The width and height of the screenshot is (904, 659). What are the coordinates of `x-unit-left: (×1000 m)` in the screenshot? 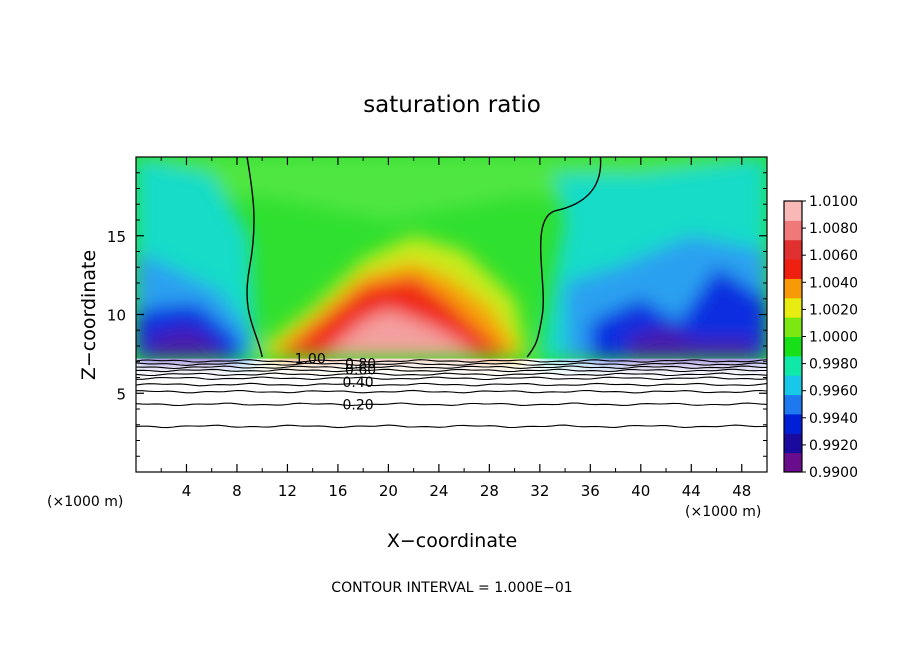 It's located at (85, 502).